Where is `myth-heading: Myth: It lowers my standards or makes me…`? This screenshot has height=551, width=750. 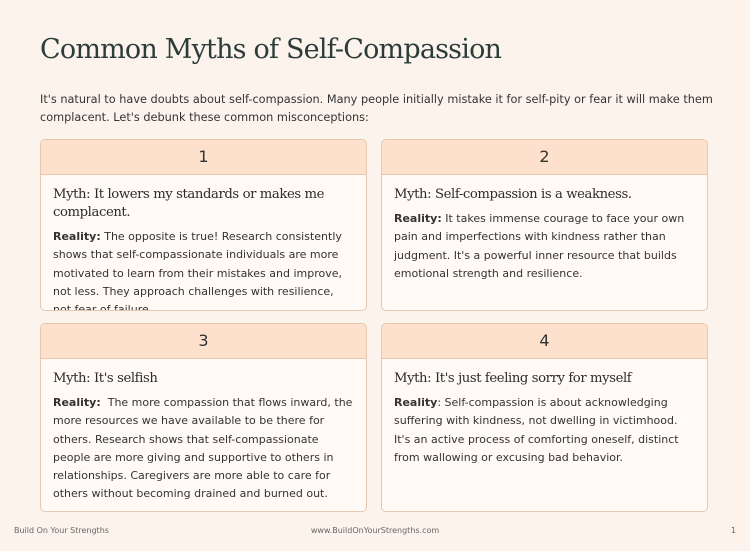
myth-heading: Myth: It lowers my standards or makes me… is located at coordinates (189, 203).